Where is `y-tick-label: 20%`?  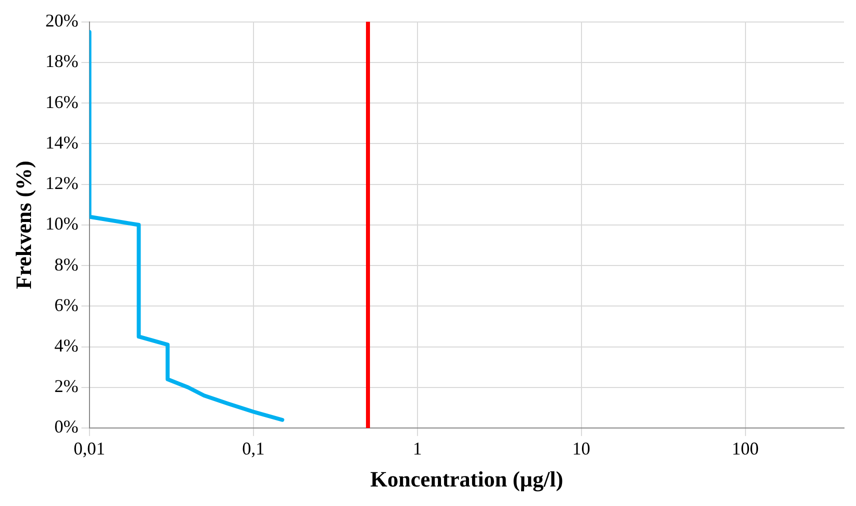
y-tick-label: 20% is located at coordinates (61, 20).